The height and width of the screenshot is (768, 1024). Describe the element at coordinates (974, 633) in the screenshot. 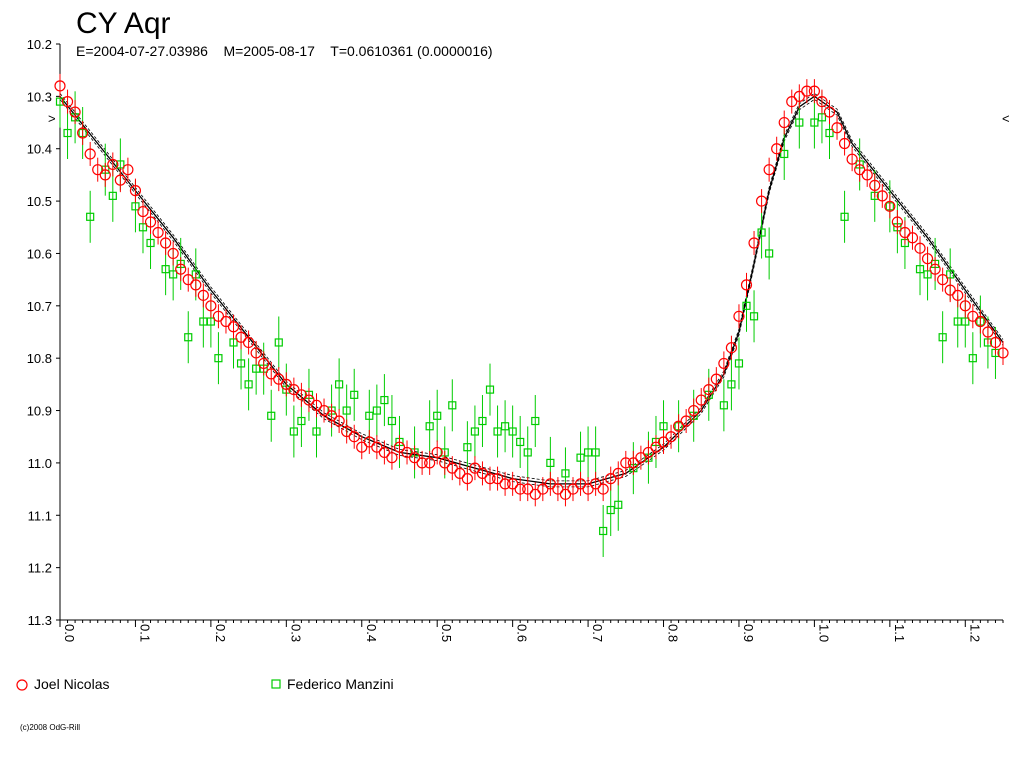

I see `x-tick-label: 1.2` at that location.